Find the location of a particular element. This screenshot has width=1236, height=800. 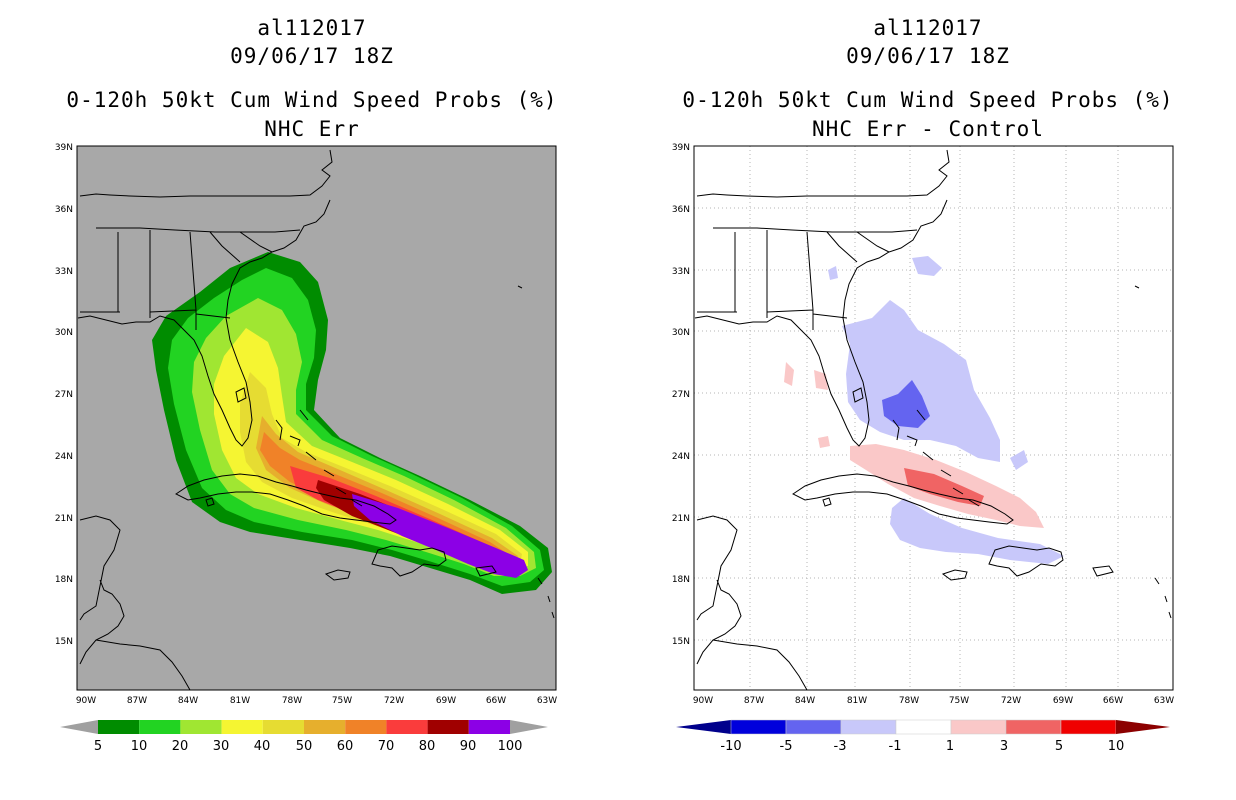

colorbar-label: -10 is located at coordinates (730, 746).